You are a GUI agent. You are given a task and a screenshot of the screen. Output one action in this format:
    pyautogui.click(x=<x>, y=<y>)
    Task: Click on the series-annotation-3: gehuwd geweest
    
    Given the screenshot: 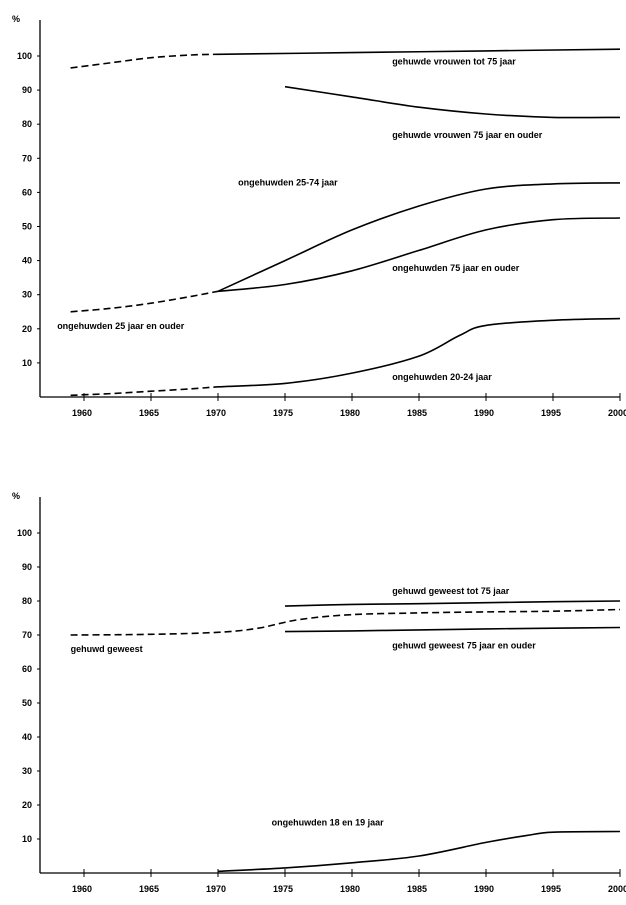 What is the action you would take?
    pyautogui.click(x=107, y=649)
    